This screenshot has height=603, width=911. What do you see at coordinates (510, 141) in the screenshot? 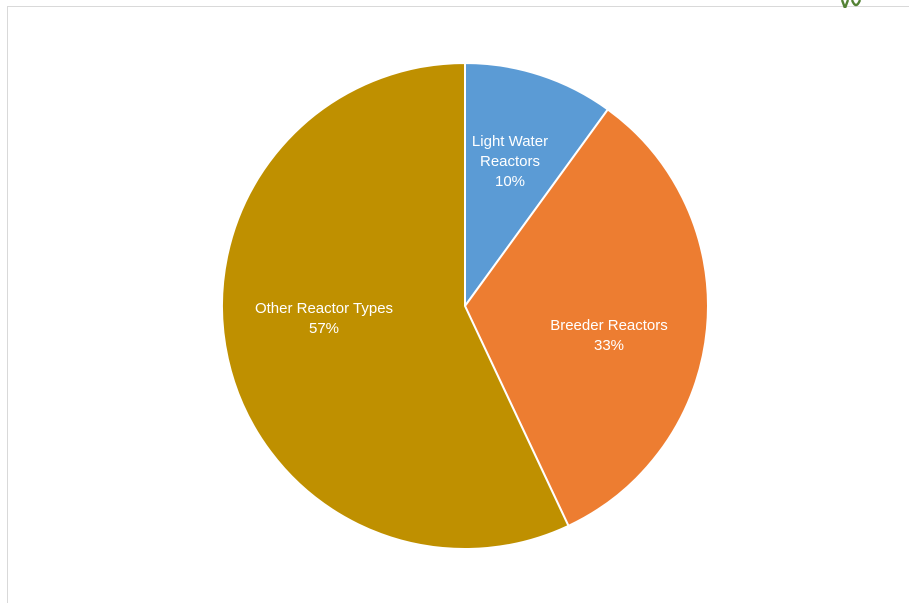
I see `slice-category-label: Light Water` at bounding box center [510, 141].